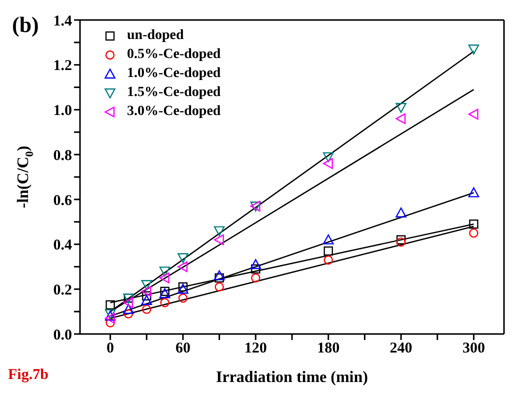 This screenshot has height=400, width=514. I want to click on x-tick-label: 120, so click(255, 348).